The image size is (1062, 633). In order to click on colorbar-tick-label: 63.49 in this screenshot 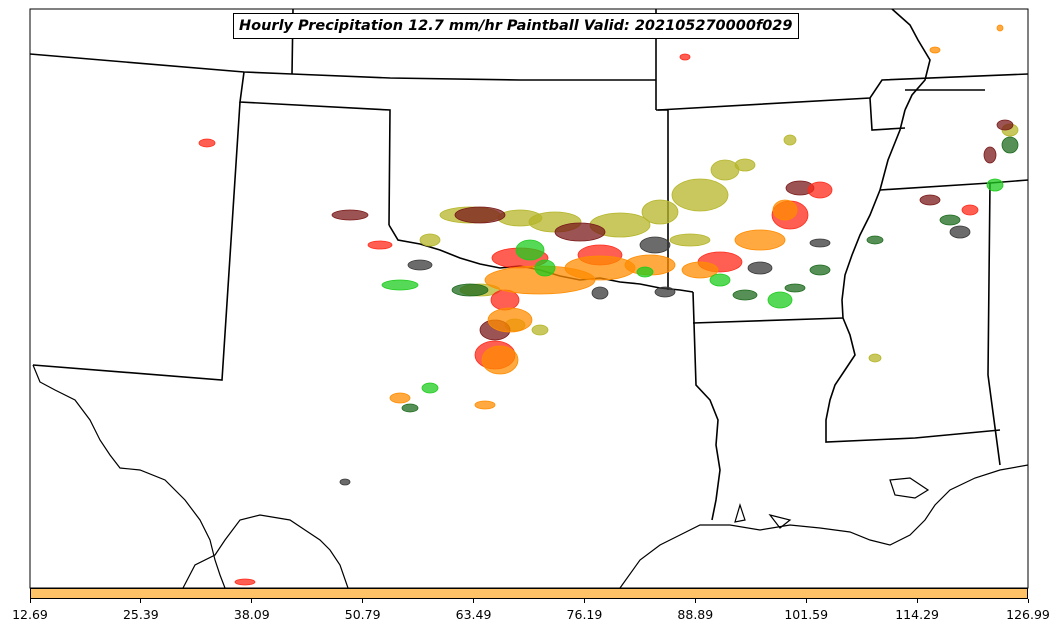, I will do `click(473, 614)`.